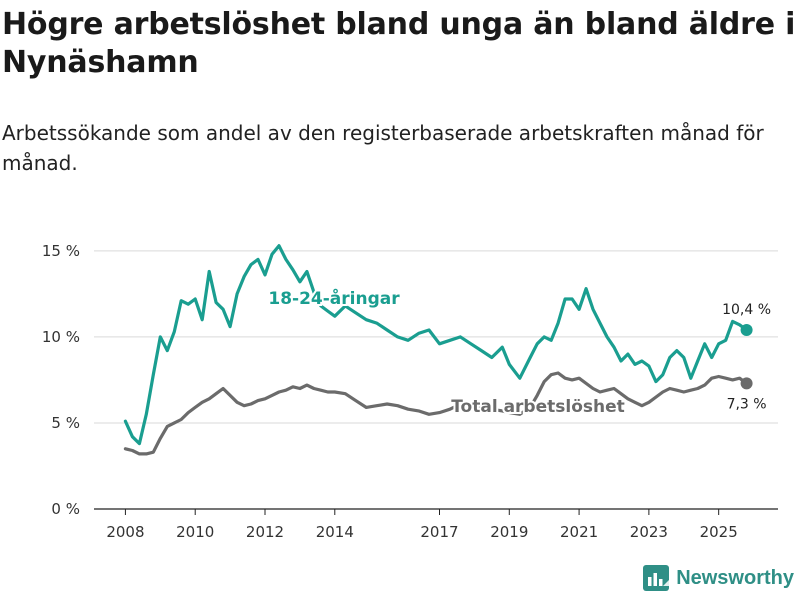 The image size is (800, 600). Describe the element at coordinates (509, 532) in the screenshot. I see `x-tick-label: 2019` at that location.